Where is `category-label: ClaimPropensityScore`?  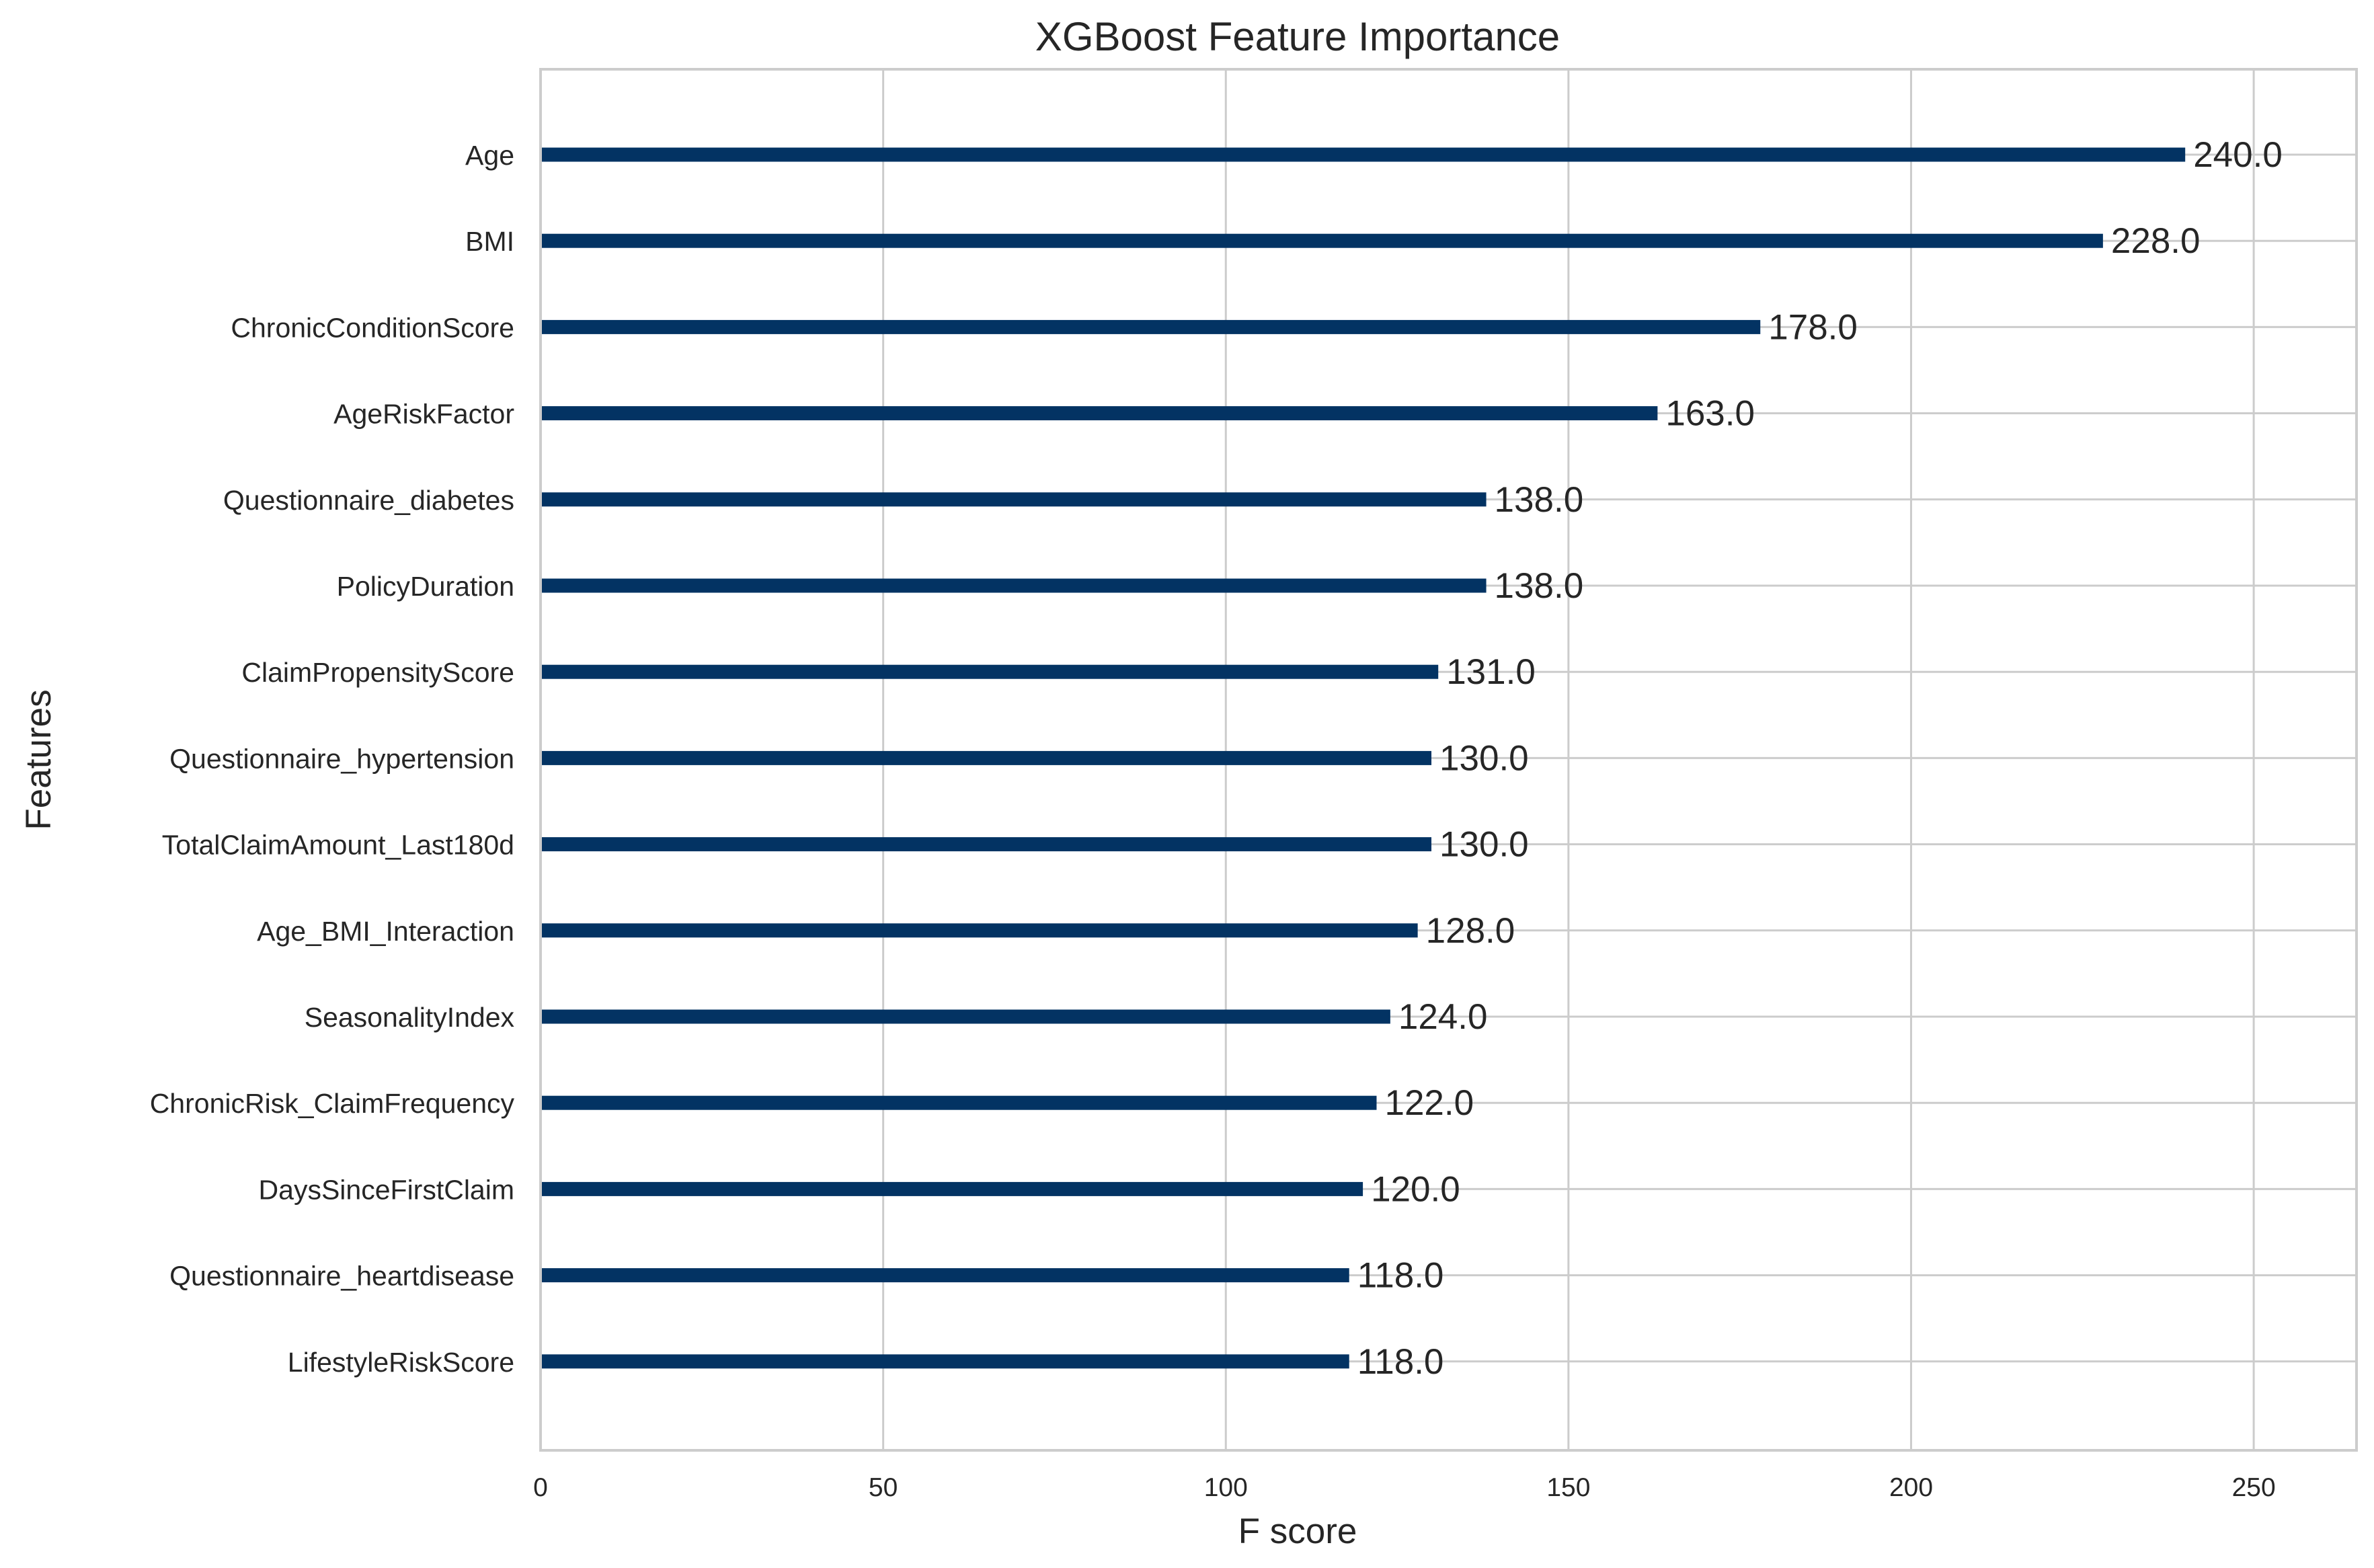 category-label: ClaimPropensityScore is located at coordinates (378, 672).